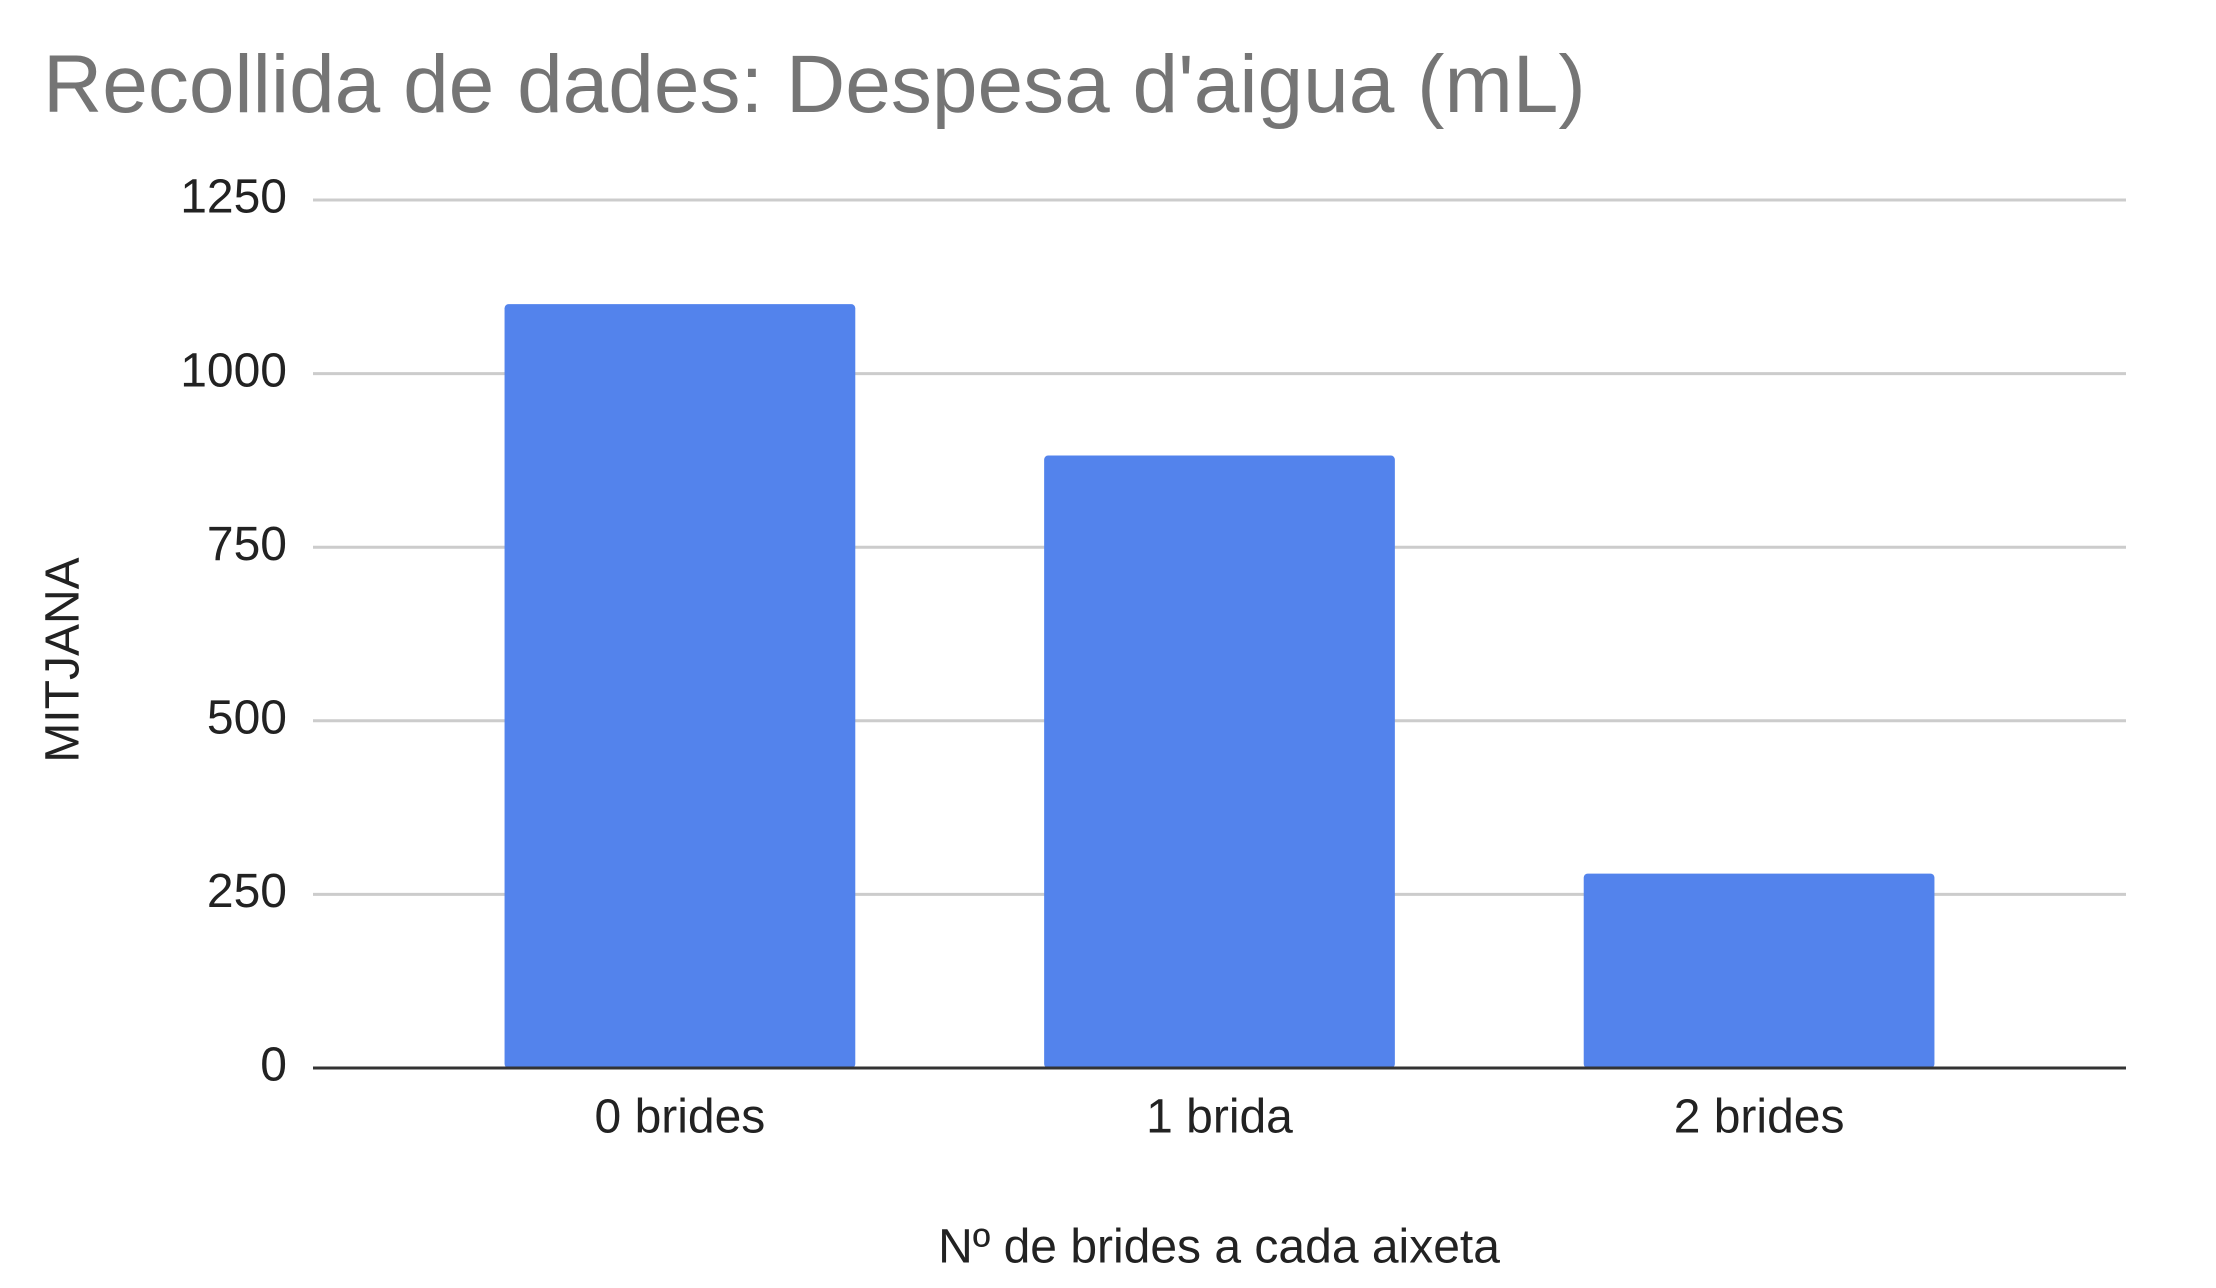 This screenshot has width=2216, height=1288. I want to click on y-axis-title: MITJANA, so click(63, 659).